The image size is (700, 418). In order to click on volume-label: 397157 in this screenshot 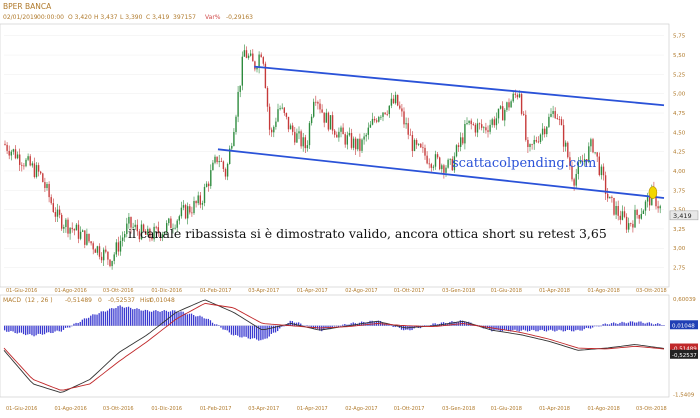, I will do `click(184, 17)`.